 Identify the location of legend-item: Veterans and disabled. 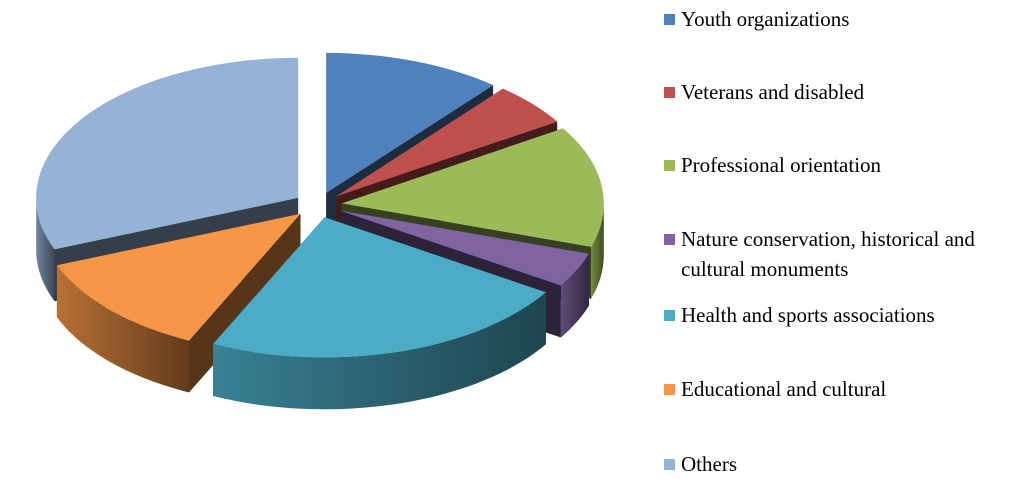
(837, 92).